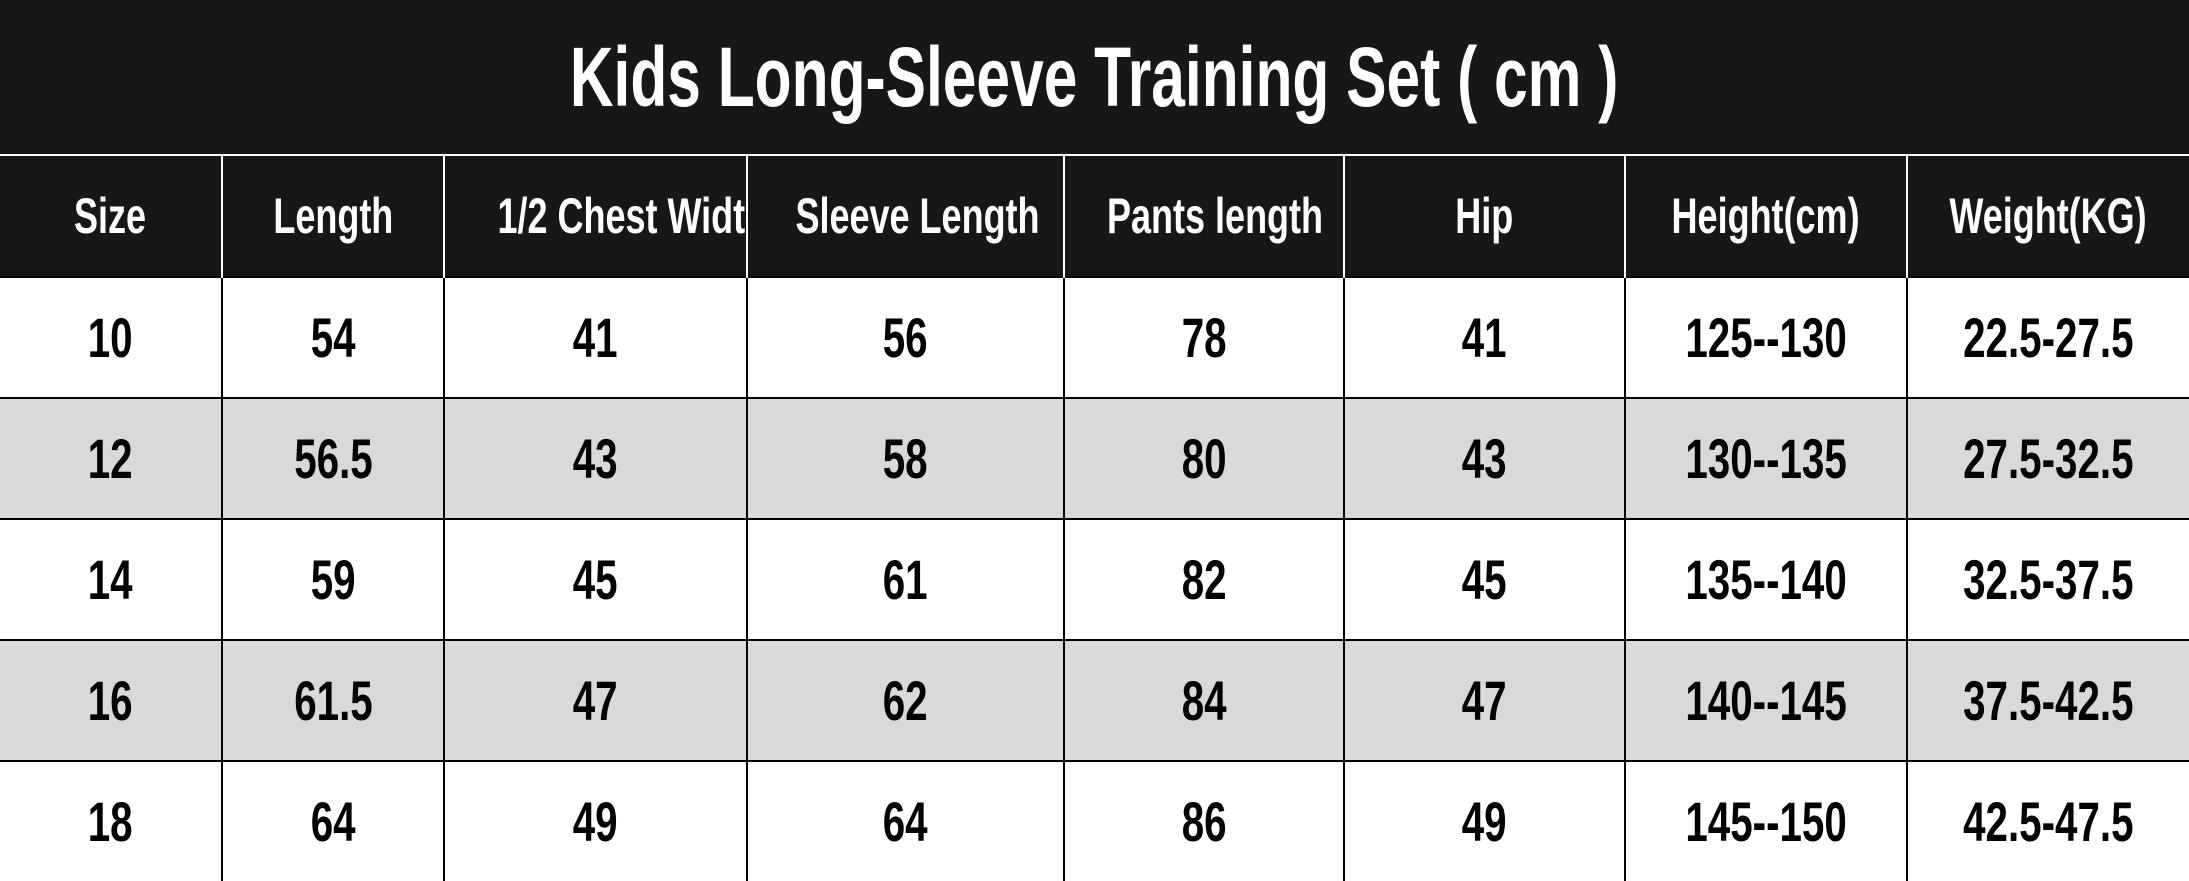  I want to click on cell-value: 42.5-47.5, so click(2048, 821).